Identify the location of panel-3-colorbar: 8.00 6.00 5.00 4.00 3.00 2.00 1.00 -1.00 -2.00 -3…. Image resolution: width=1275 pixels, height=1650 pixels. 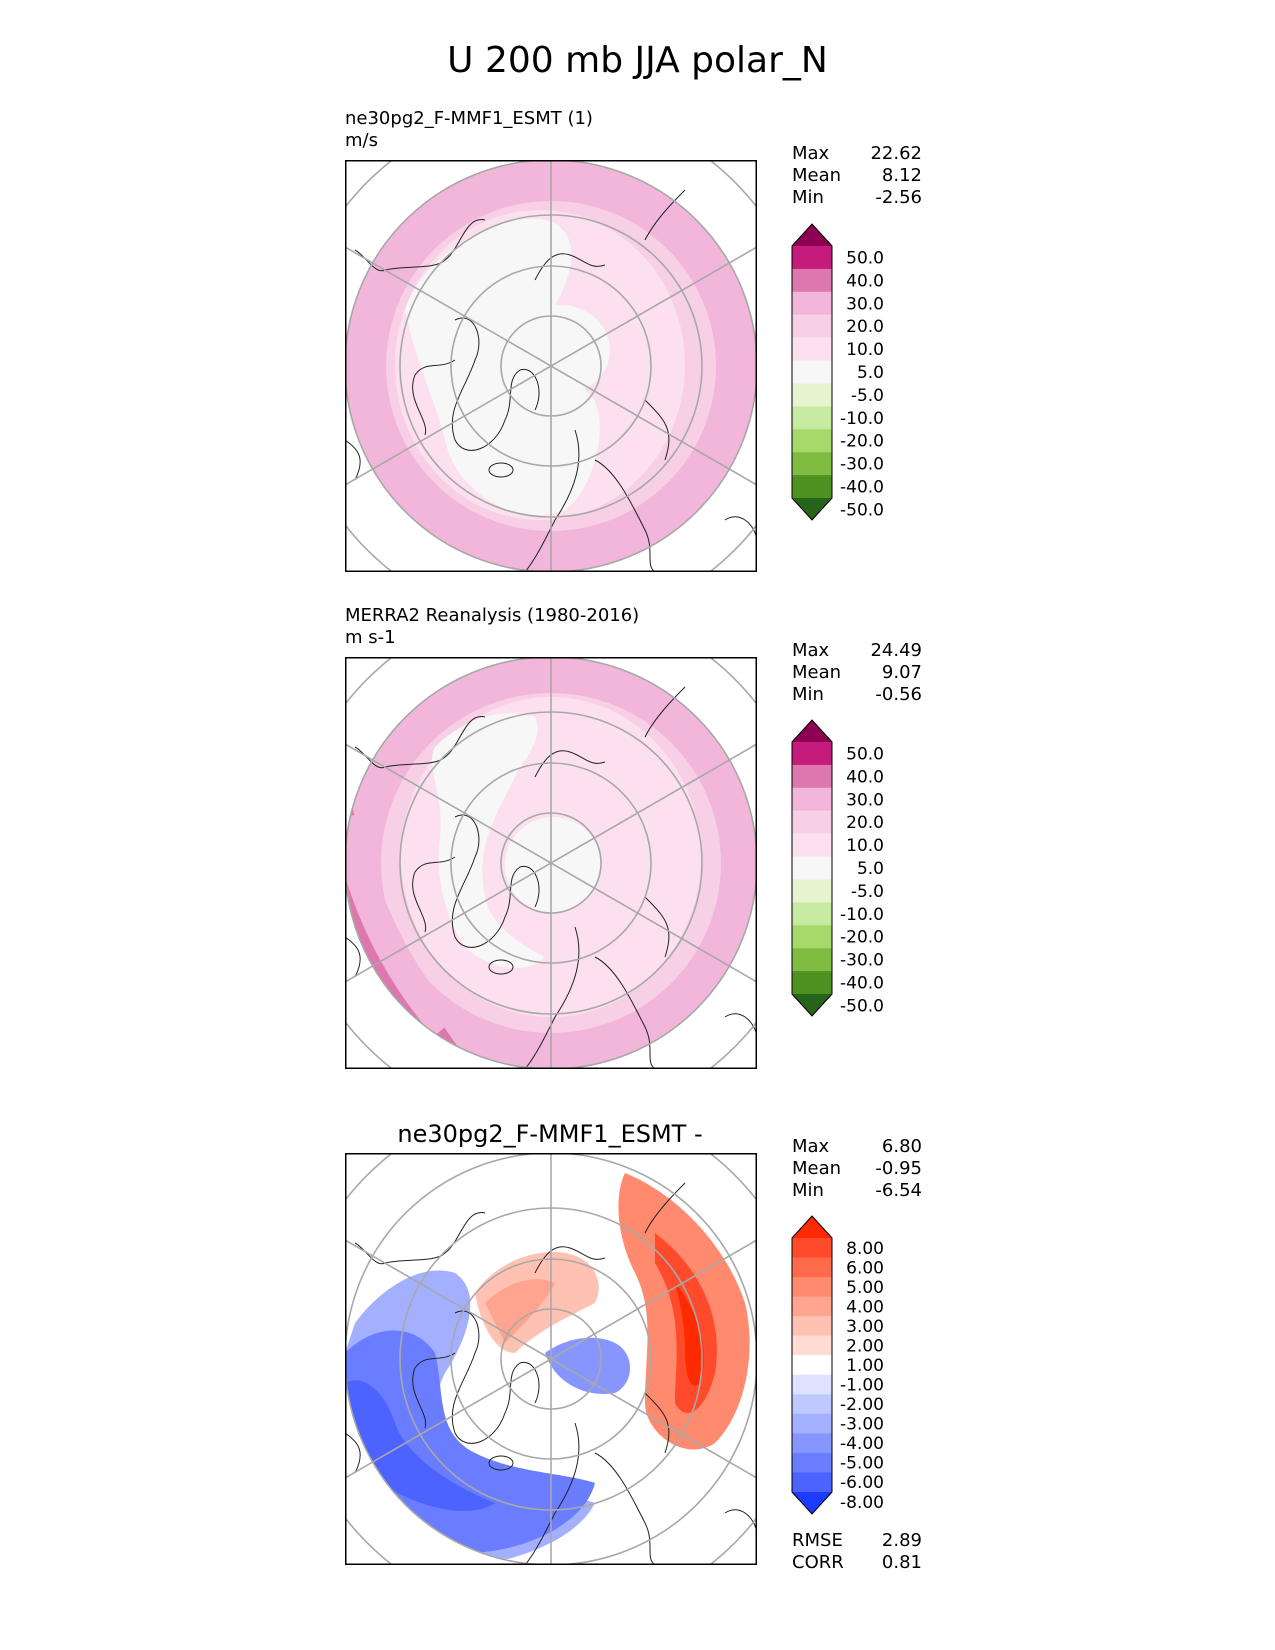
(850, 1365).